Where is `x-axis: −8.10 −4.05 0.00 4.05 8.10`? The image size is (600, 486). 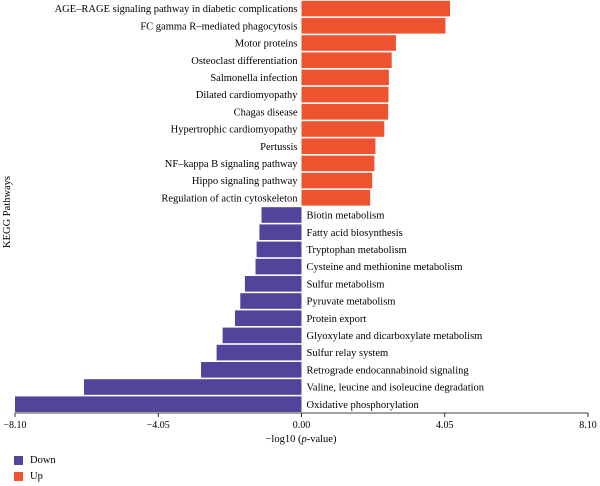
x-axis: −8.10 −4.05 0.00 4.05 8.10 is located at coordinates (300, 421).